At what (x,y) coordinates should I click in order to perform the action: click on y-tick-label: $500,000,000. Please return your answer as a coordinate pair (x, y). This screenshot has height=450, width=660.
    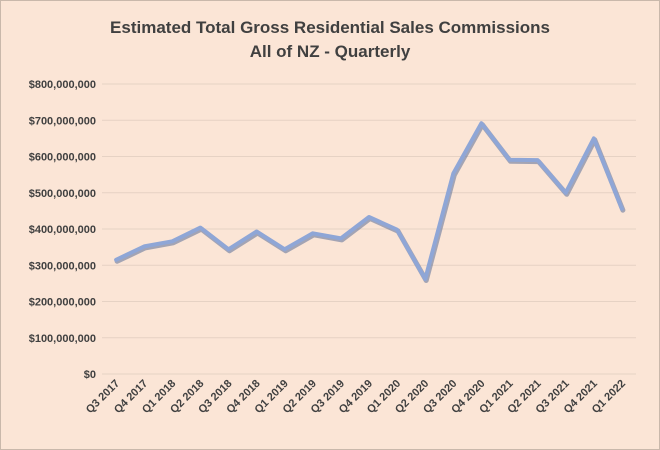
    Looking at the image, I should click on (62, 194).